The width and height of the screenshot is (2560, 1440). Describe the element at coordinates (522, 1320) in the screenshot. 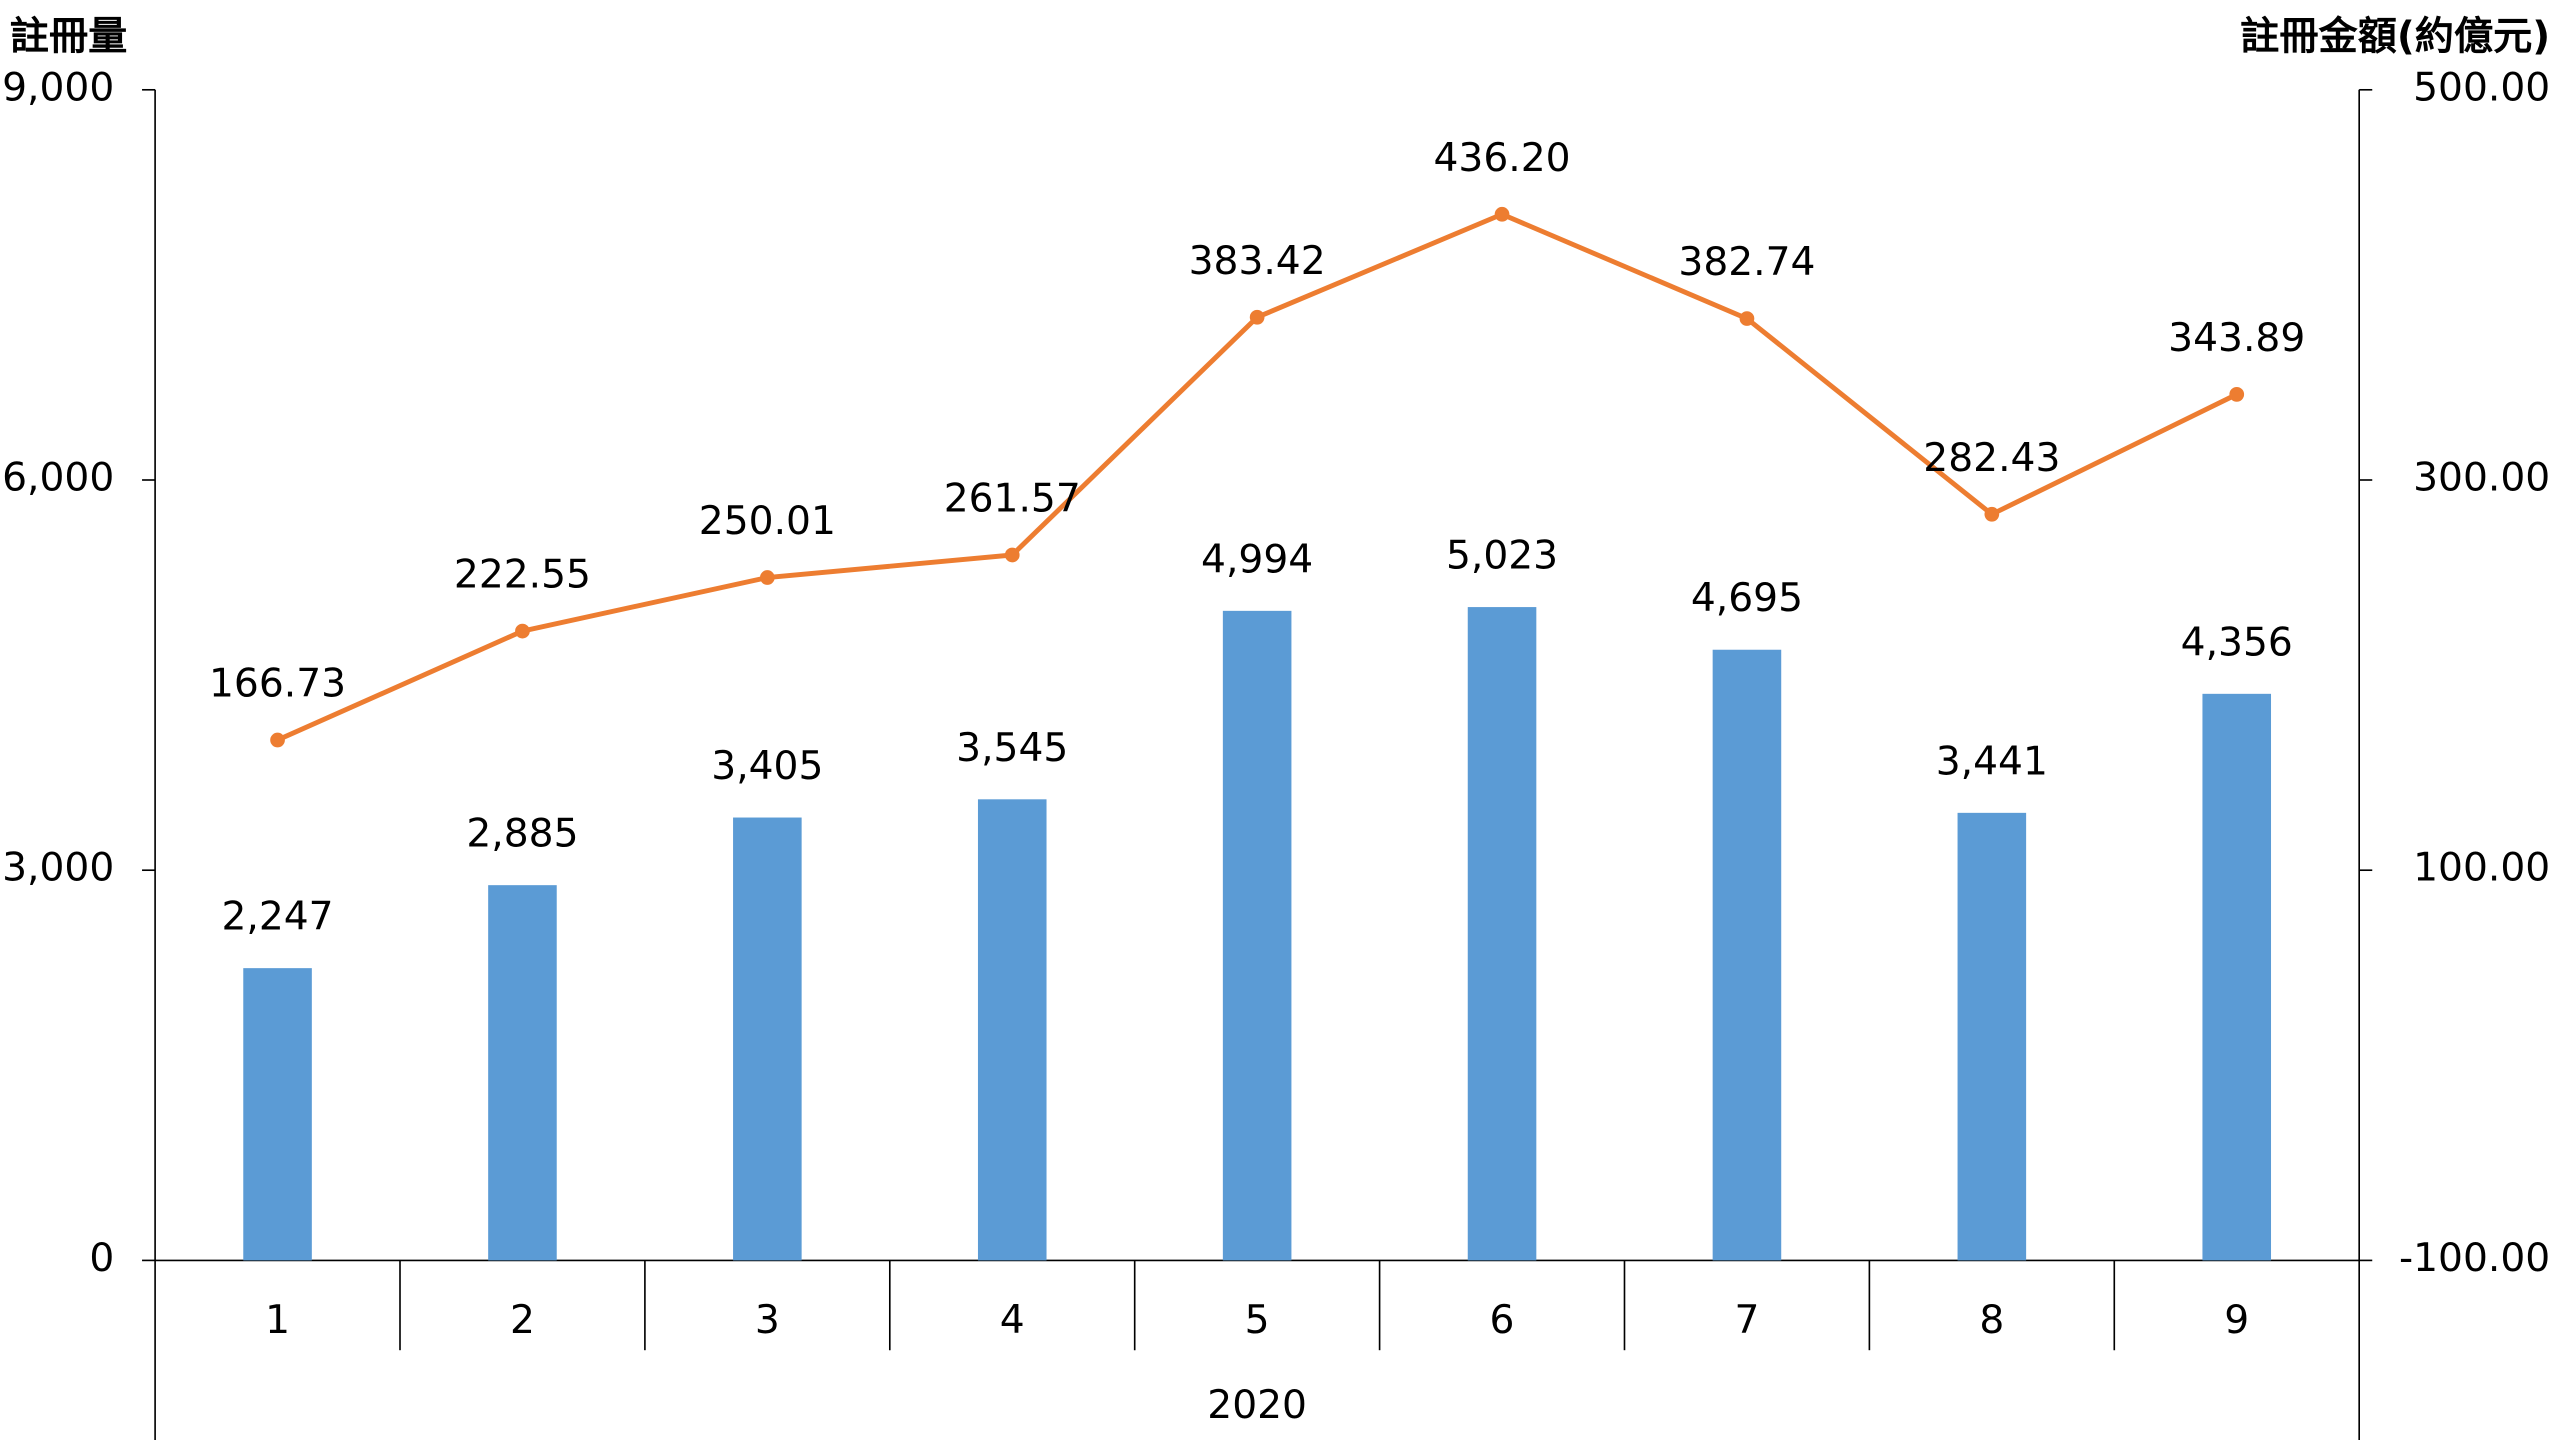

I see `x-tick-label: 2` at that location.